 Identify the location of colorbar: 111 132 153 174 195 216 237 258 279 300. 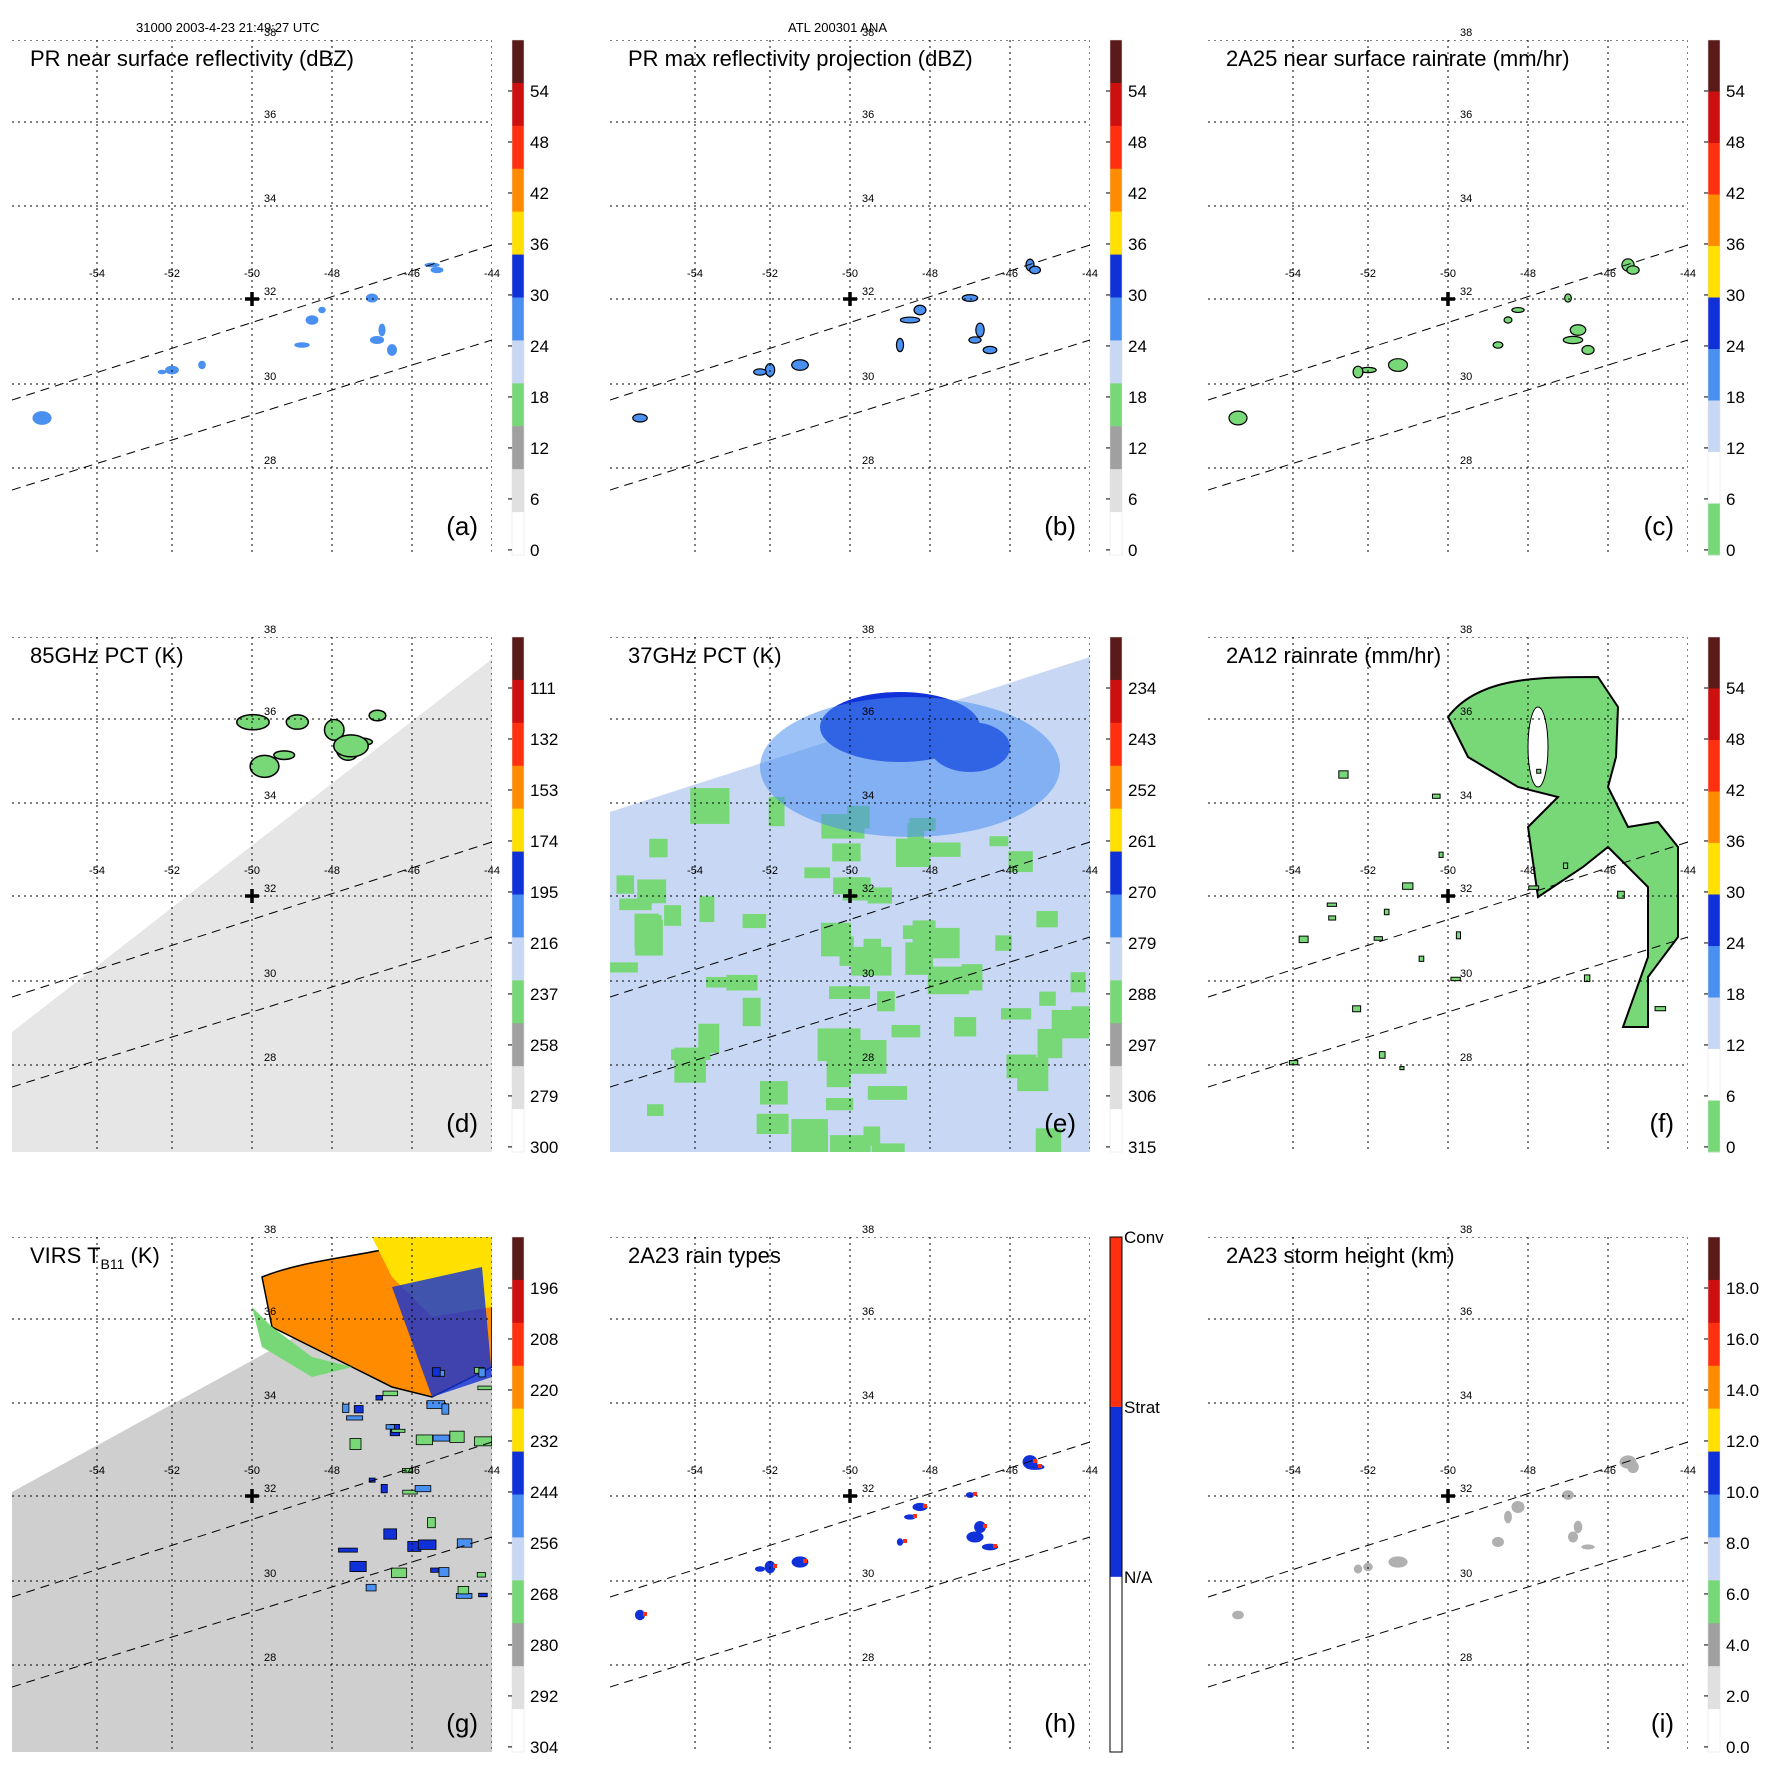
(533, 896).